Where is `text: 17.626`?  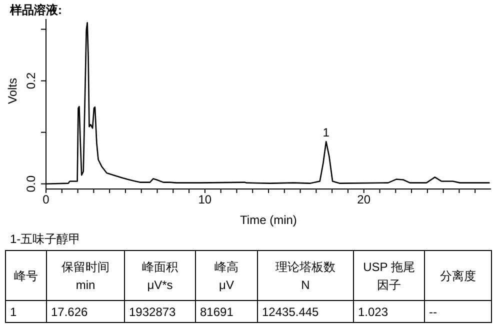 text: 17.626 is located at coordinates (85, 311).